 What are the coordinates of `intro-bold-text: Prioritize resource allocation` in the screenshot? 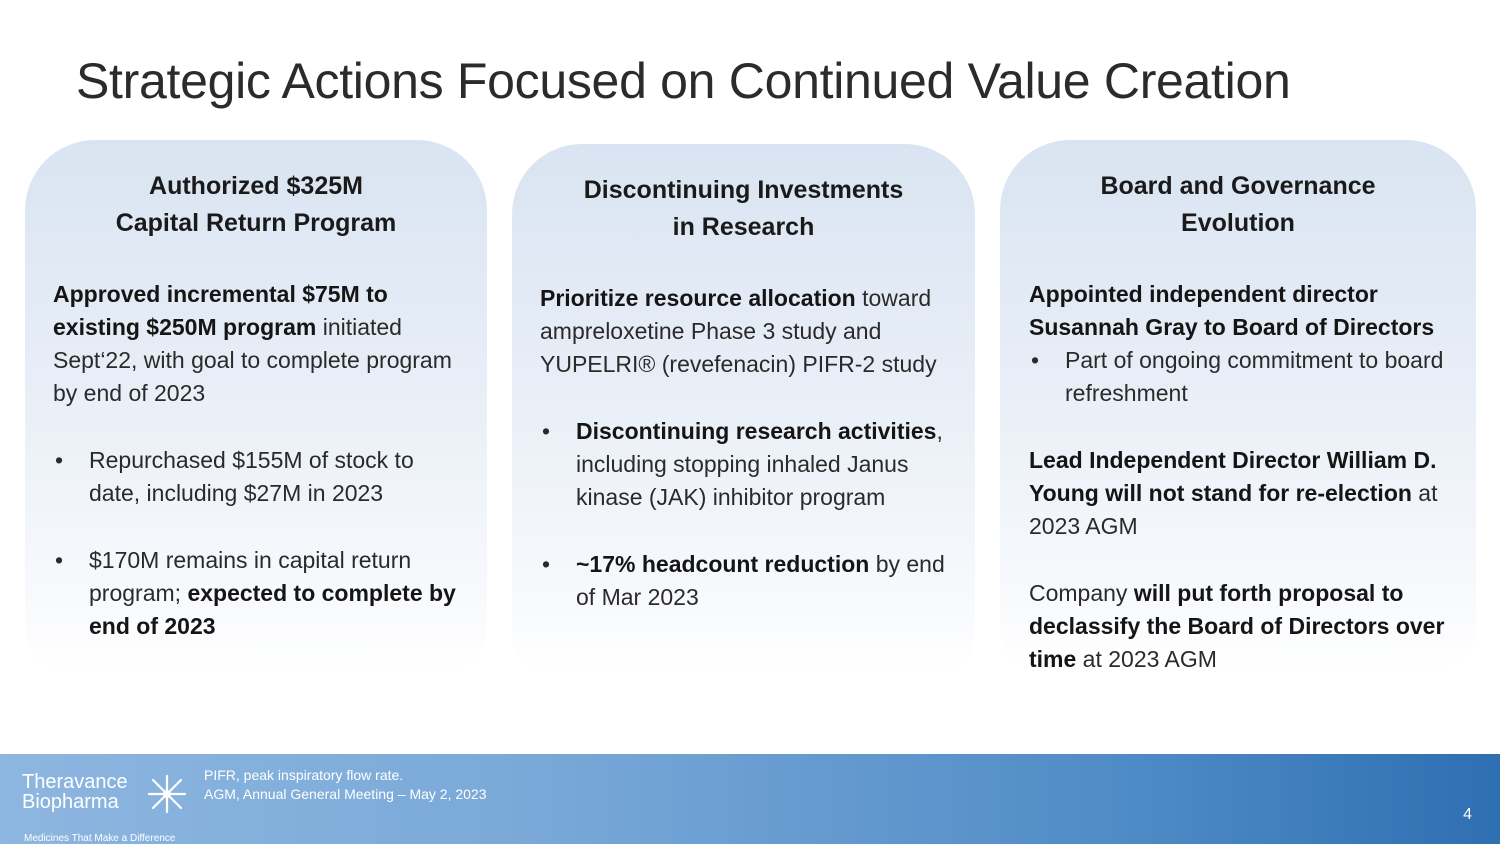 It's located at (698, 298).